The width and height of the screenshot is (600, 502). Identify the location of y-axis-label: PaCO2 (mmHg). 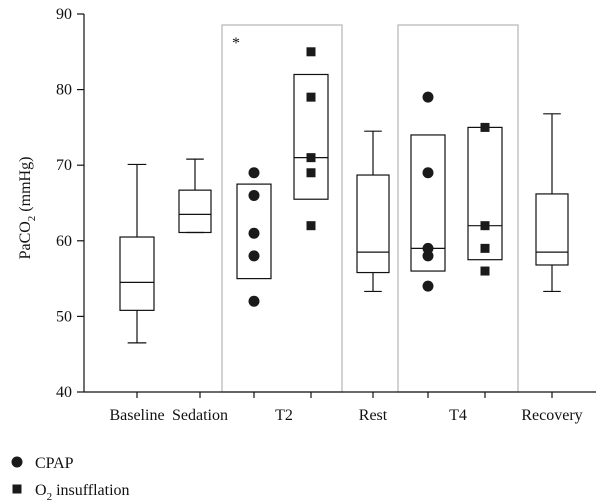
(27, 208).